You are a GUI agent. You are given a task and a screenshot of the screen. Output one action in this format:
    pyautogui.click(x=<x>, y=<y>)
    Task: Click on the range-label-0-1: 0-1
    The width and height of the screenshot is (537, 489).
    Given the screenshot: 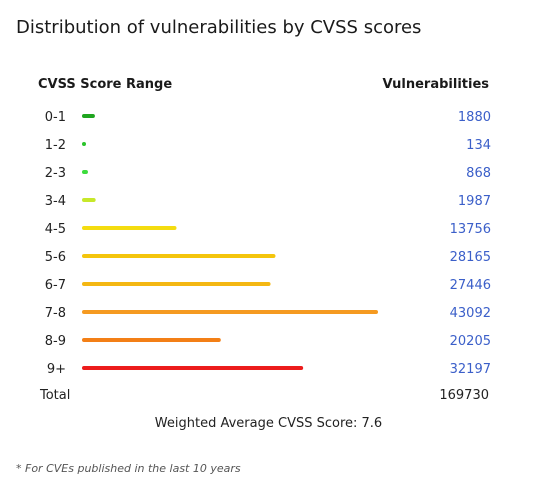 What is the action you would take?
    pyautogui.click(x=55, y=117)
    